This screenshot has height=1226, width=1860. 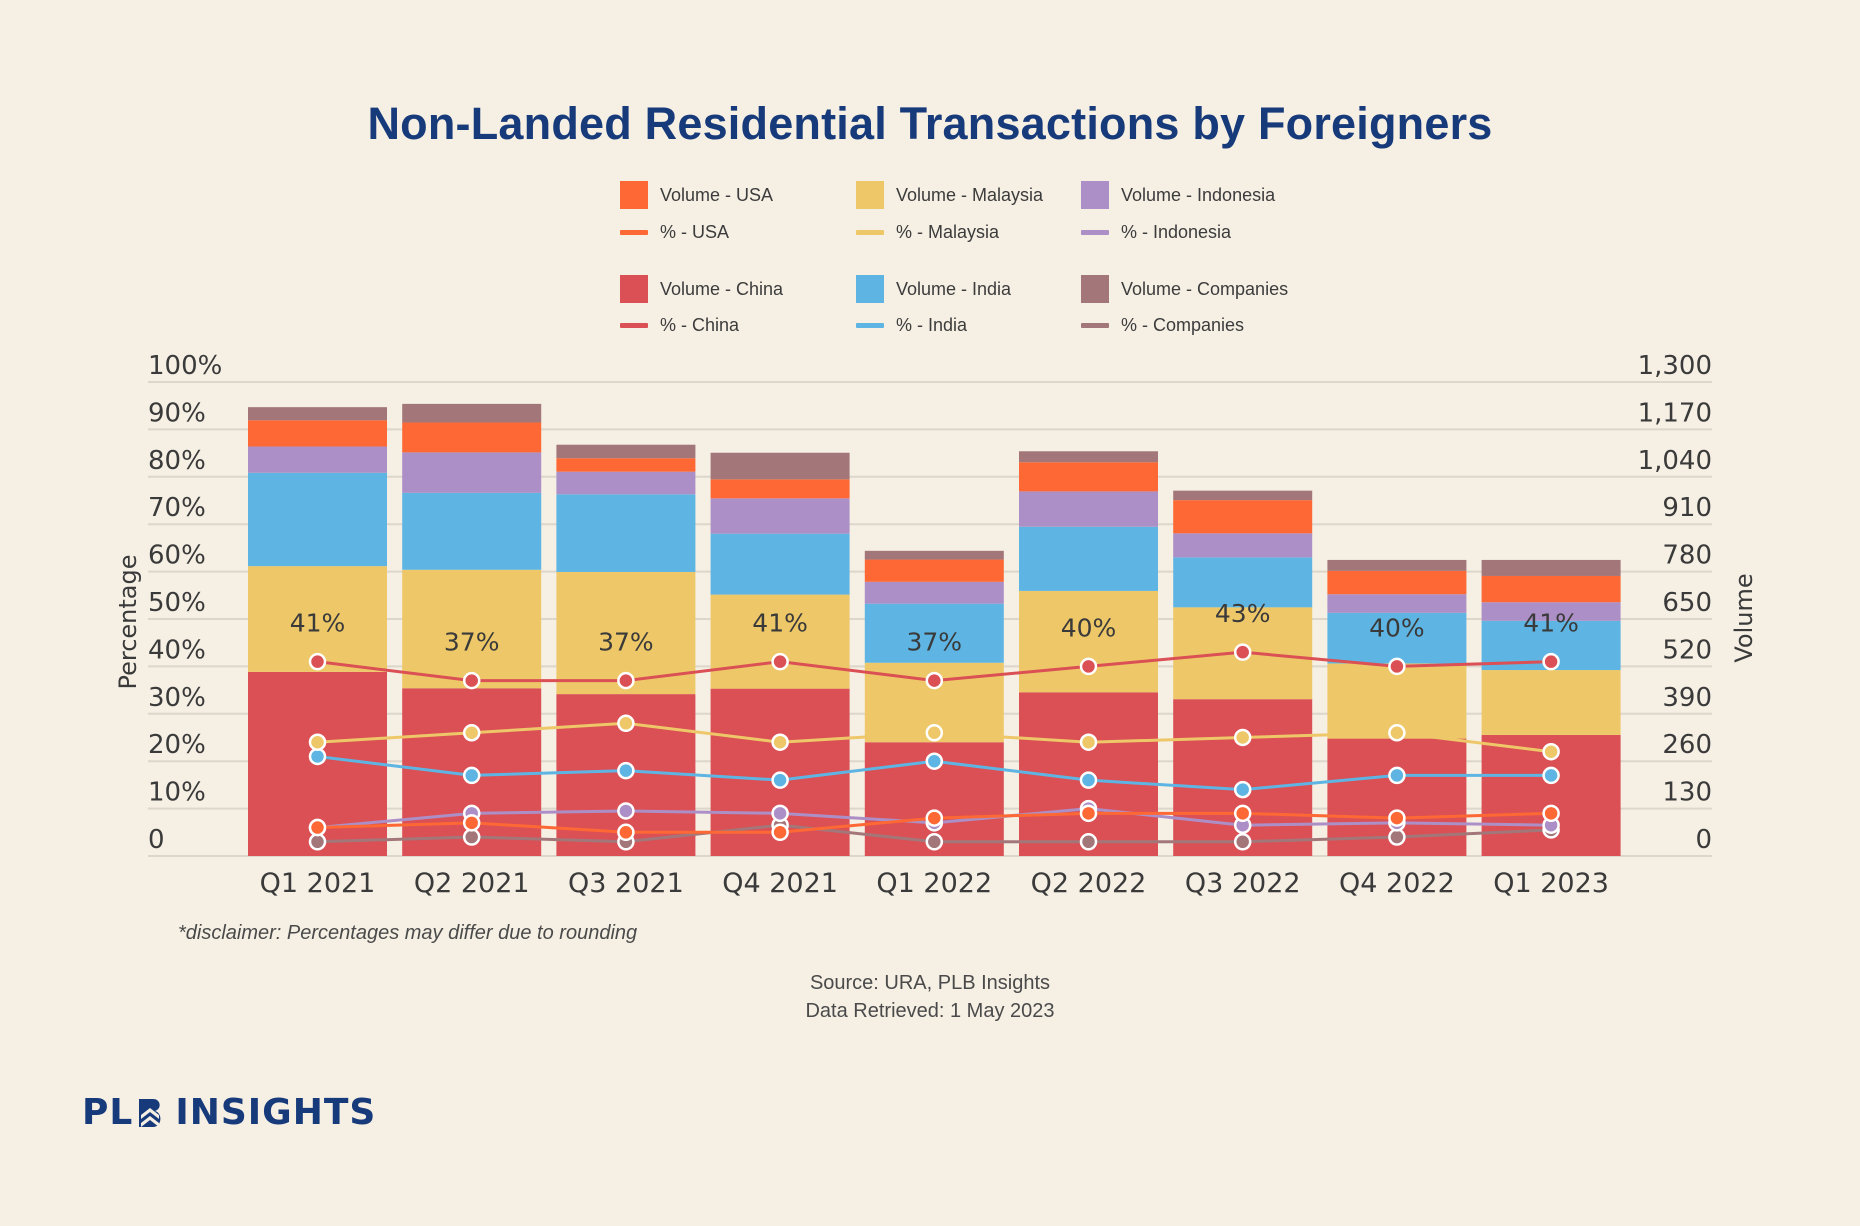 I want to click on y-tick-right: 910, so click(x=1687, y=508).